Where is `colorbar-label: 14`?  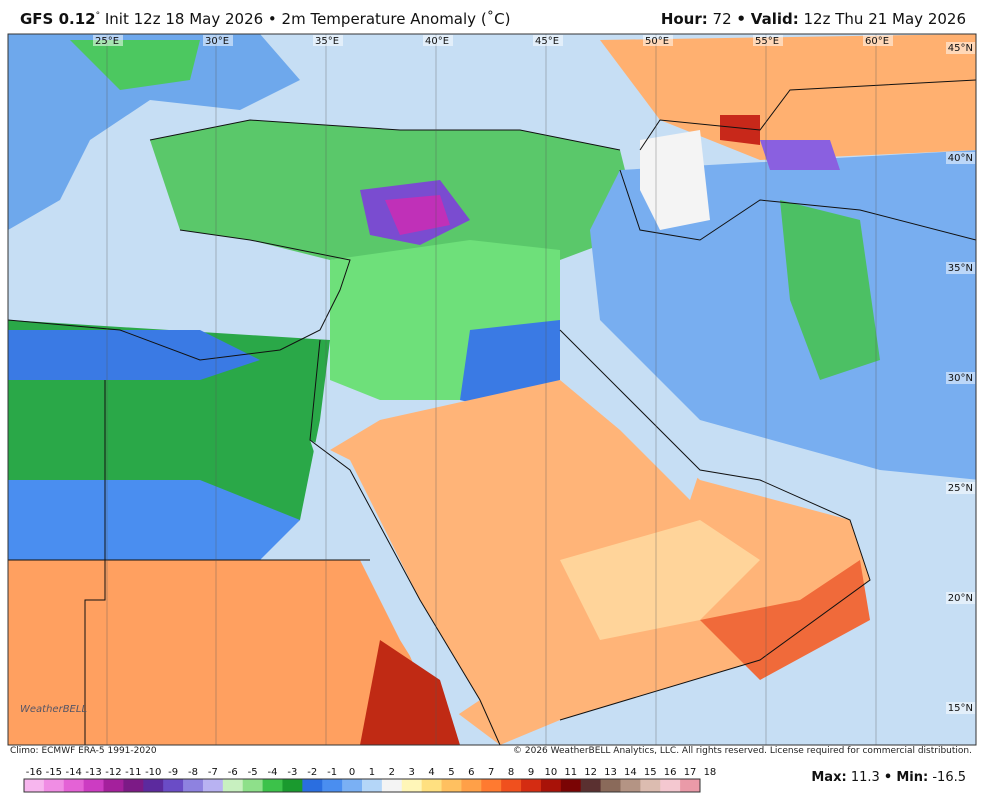 colorbar-label: 14 is located at coordinates (630, 772).